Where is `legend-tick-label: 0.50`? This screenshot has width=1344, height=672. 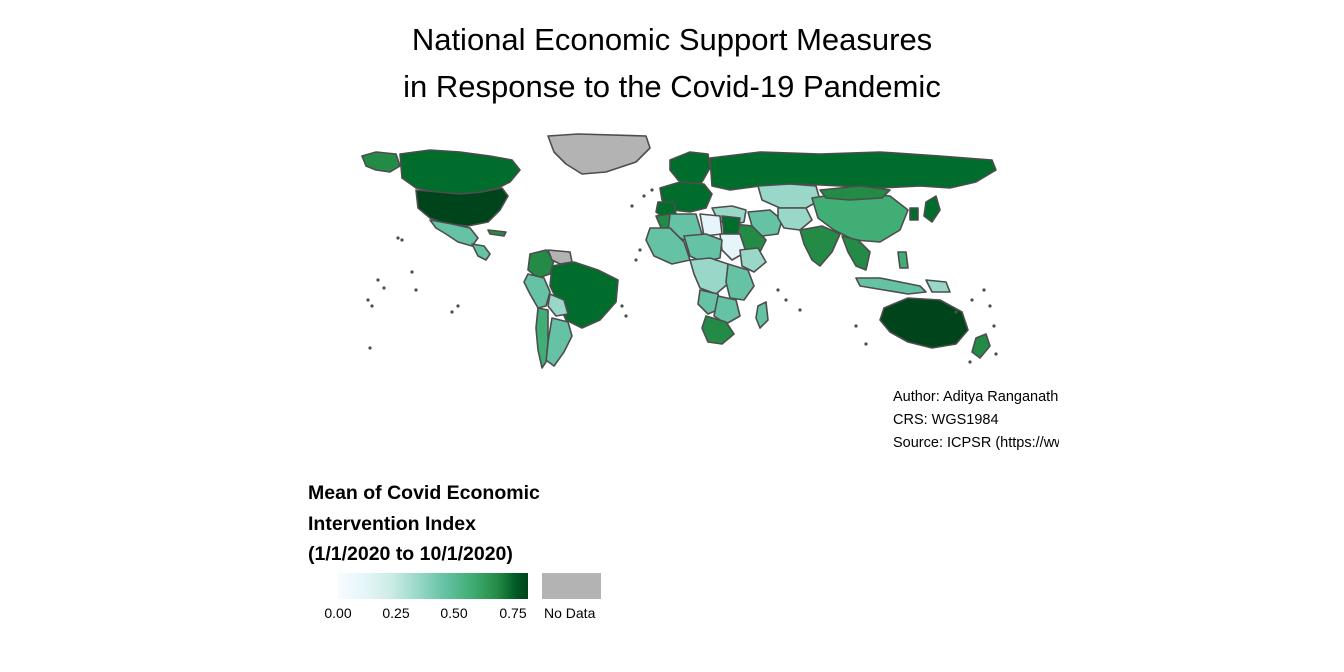 legend-tick-label: 0.50 is located at coordinates (454, 612).